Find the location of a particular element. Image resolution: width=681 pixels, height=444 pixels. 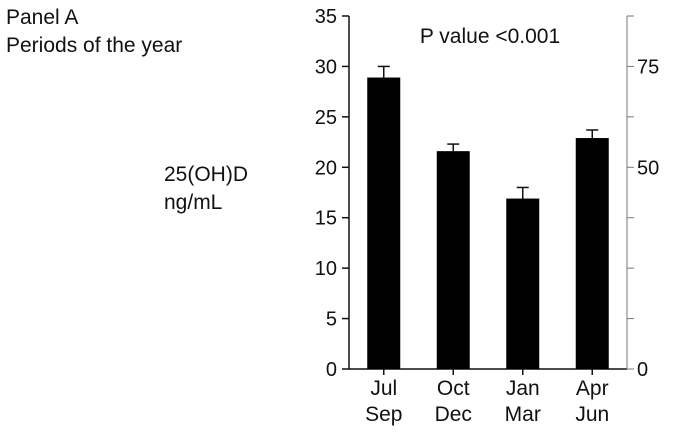

y2-tick-label: 75 is located at coordinates (648, 67).